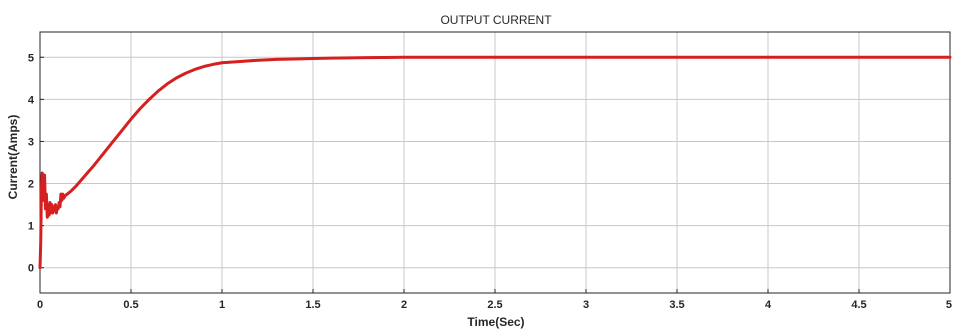 The height and width of the screenshot is (329, 953). Describe the element at coordinates (858, 305) in the screenshot. I see `x-tick-label: 4.5` at that location.